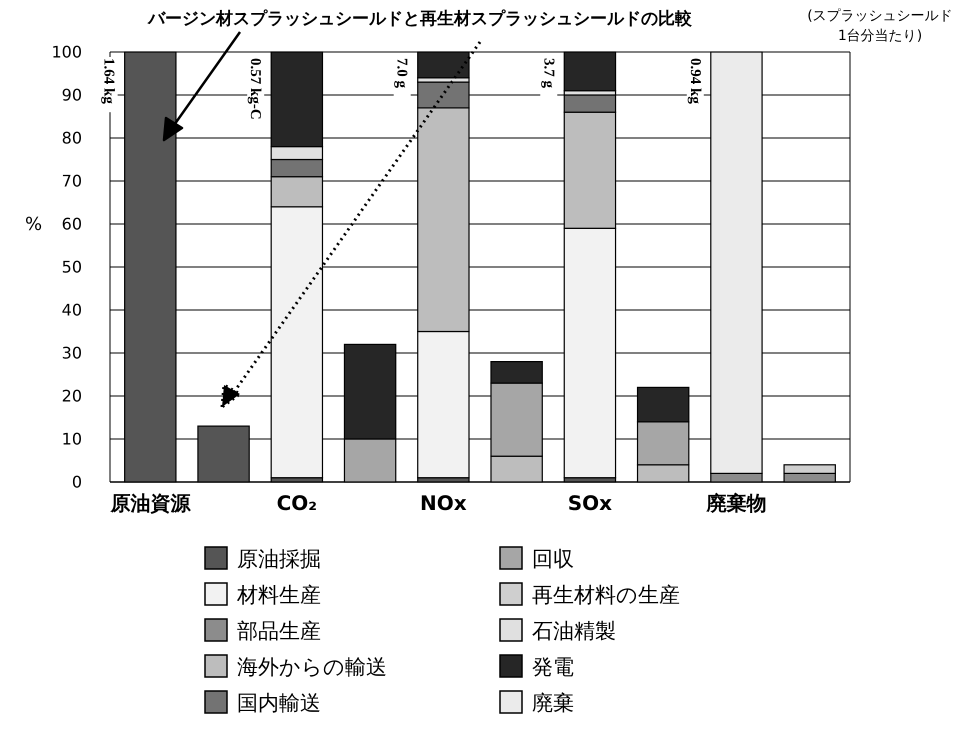 Image resolution: width=965 pixels, height=735 pixels. Describe the element at coordinates (553, 667) in the screenshot. I see `legend-label: 発電` at that location.